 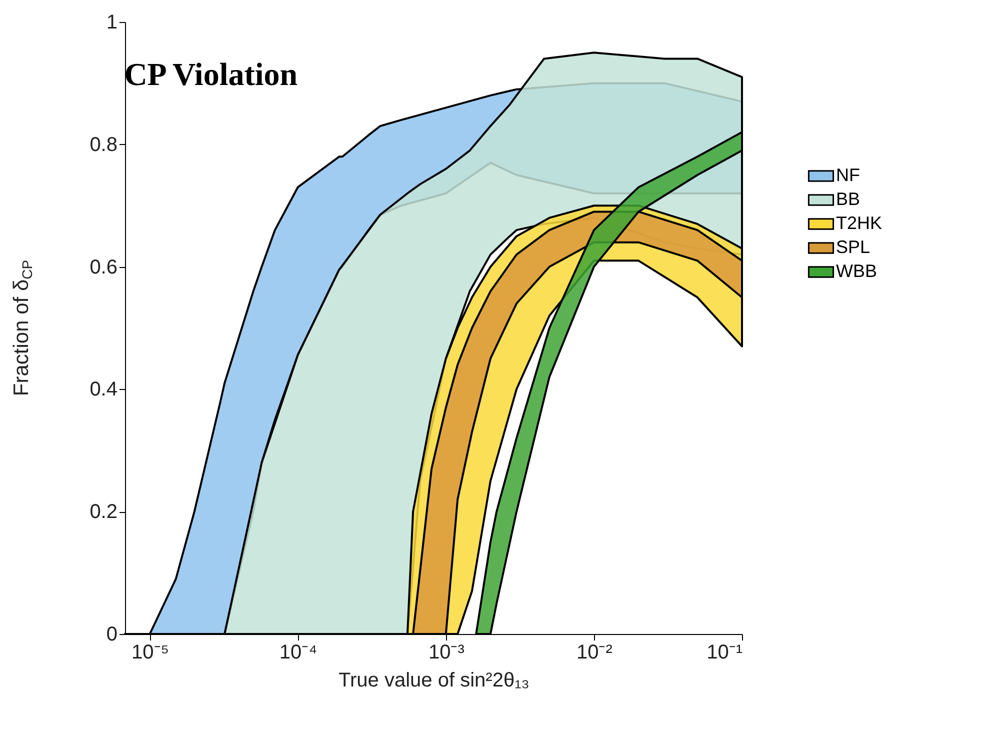 What do you see at coordinates (112, 635) in the screenshot?
I see `y-tick-label: 0` at bounding box center [112, 635].